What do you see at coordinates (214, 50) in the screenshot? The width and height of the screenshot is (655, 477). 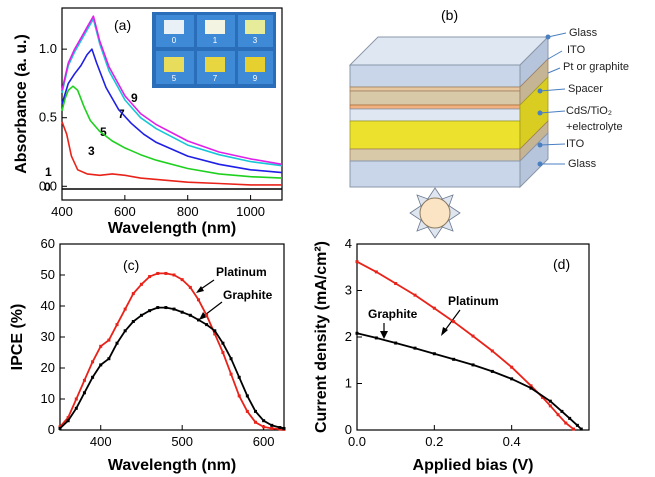 I see `panel-a-inset-photo: 0 1 3 5 7 9` at bounding box center [214, 50].